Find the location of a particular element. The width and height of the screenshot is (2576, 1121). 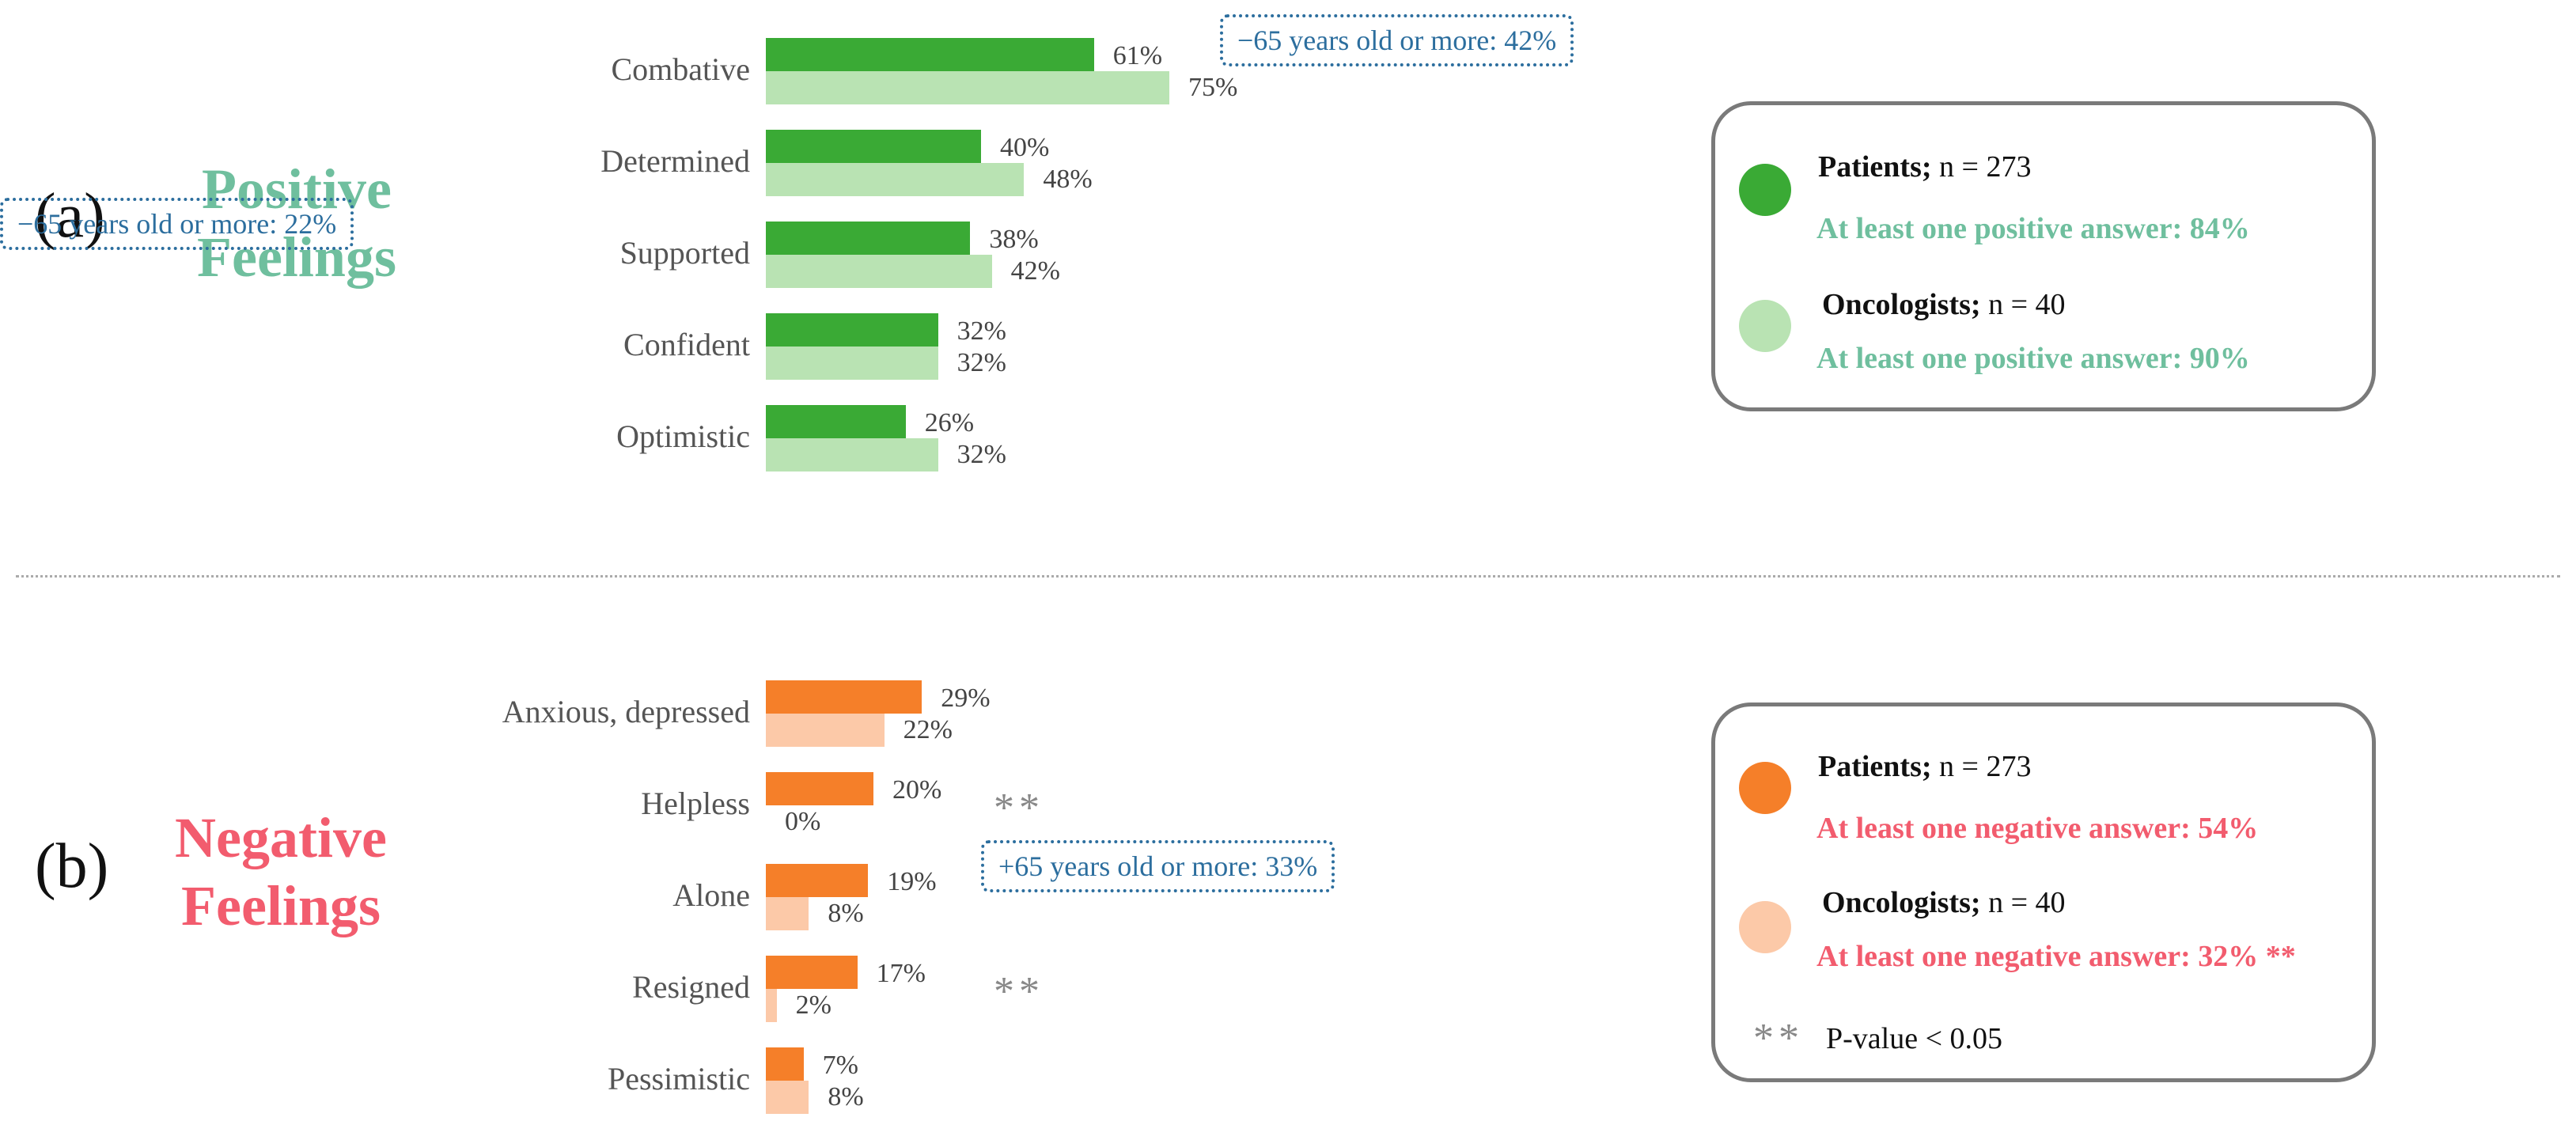

negative-title-line1: Negative is located at coordinates (281, 837).